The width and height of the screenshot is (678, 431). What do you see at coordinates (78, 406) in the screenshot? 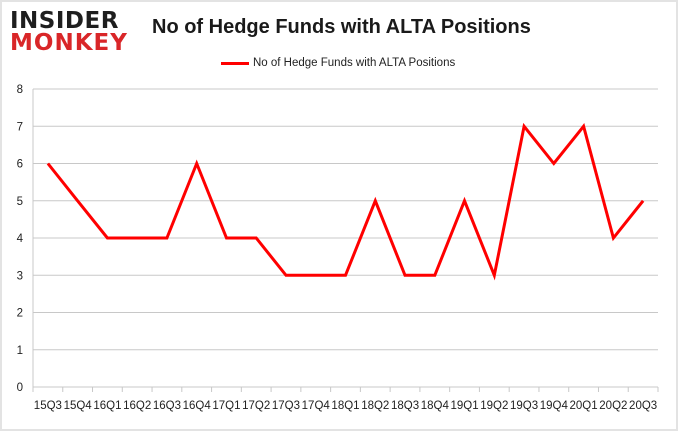
I see `x-tick-label: 15Q4` at bounding box center [78, 406].